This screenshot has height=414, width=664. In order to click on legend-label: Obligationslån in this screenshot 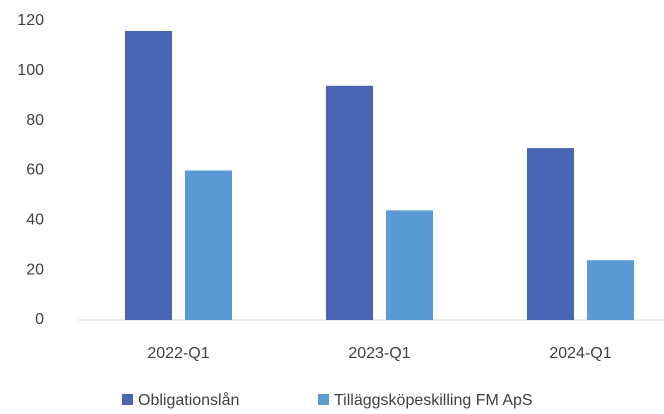, I will do `click(188, 400)`.